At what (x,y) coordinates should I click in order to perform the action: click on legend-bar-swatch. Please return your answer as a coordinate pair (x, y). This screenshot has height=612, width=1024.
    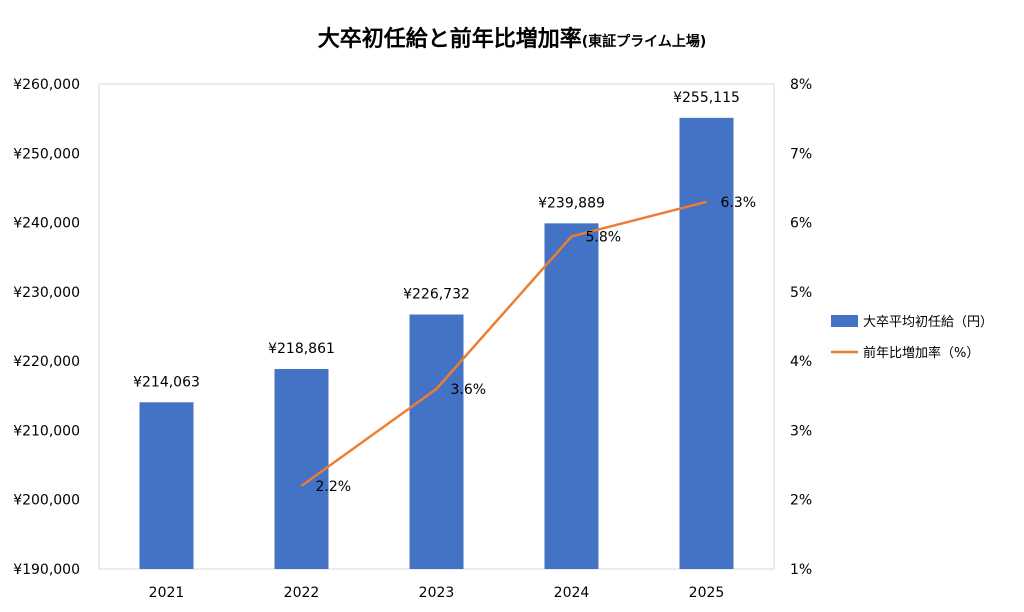
    Looking at the image, I should click on (844, 321).